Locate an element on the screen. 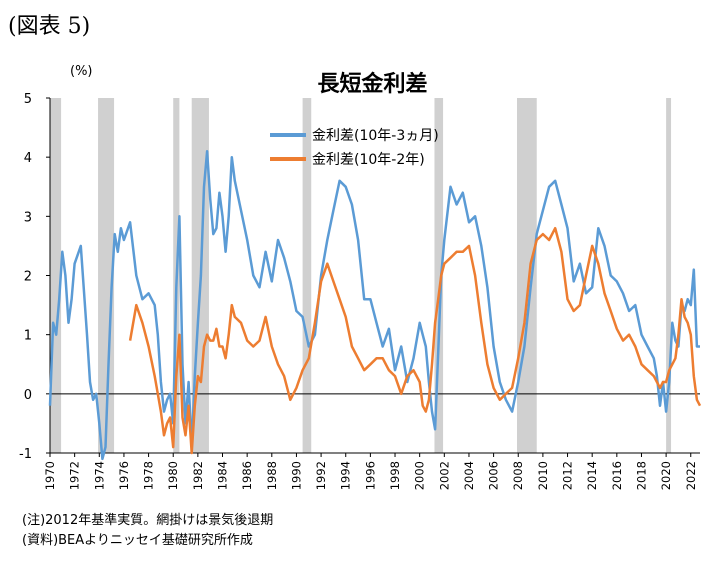 The height and width of the screenshot is (565, 727). x-tick-label: 2018 is located at coordinates (641, 475).